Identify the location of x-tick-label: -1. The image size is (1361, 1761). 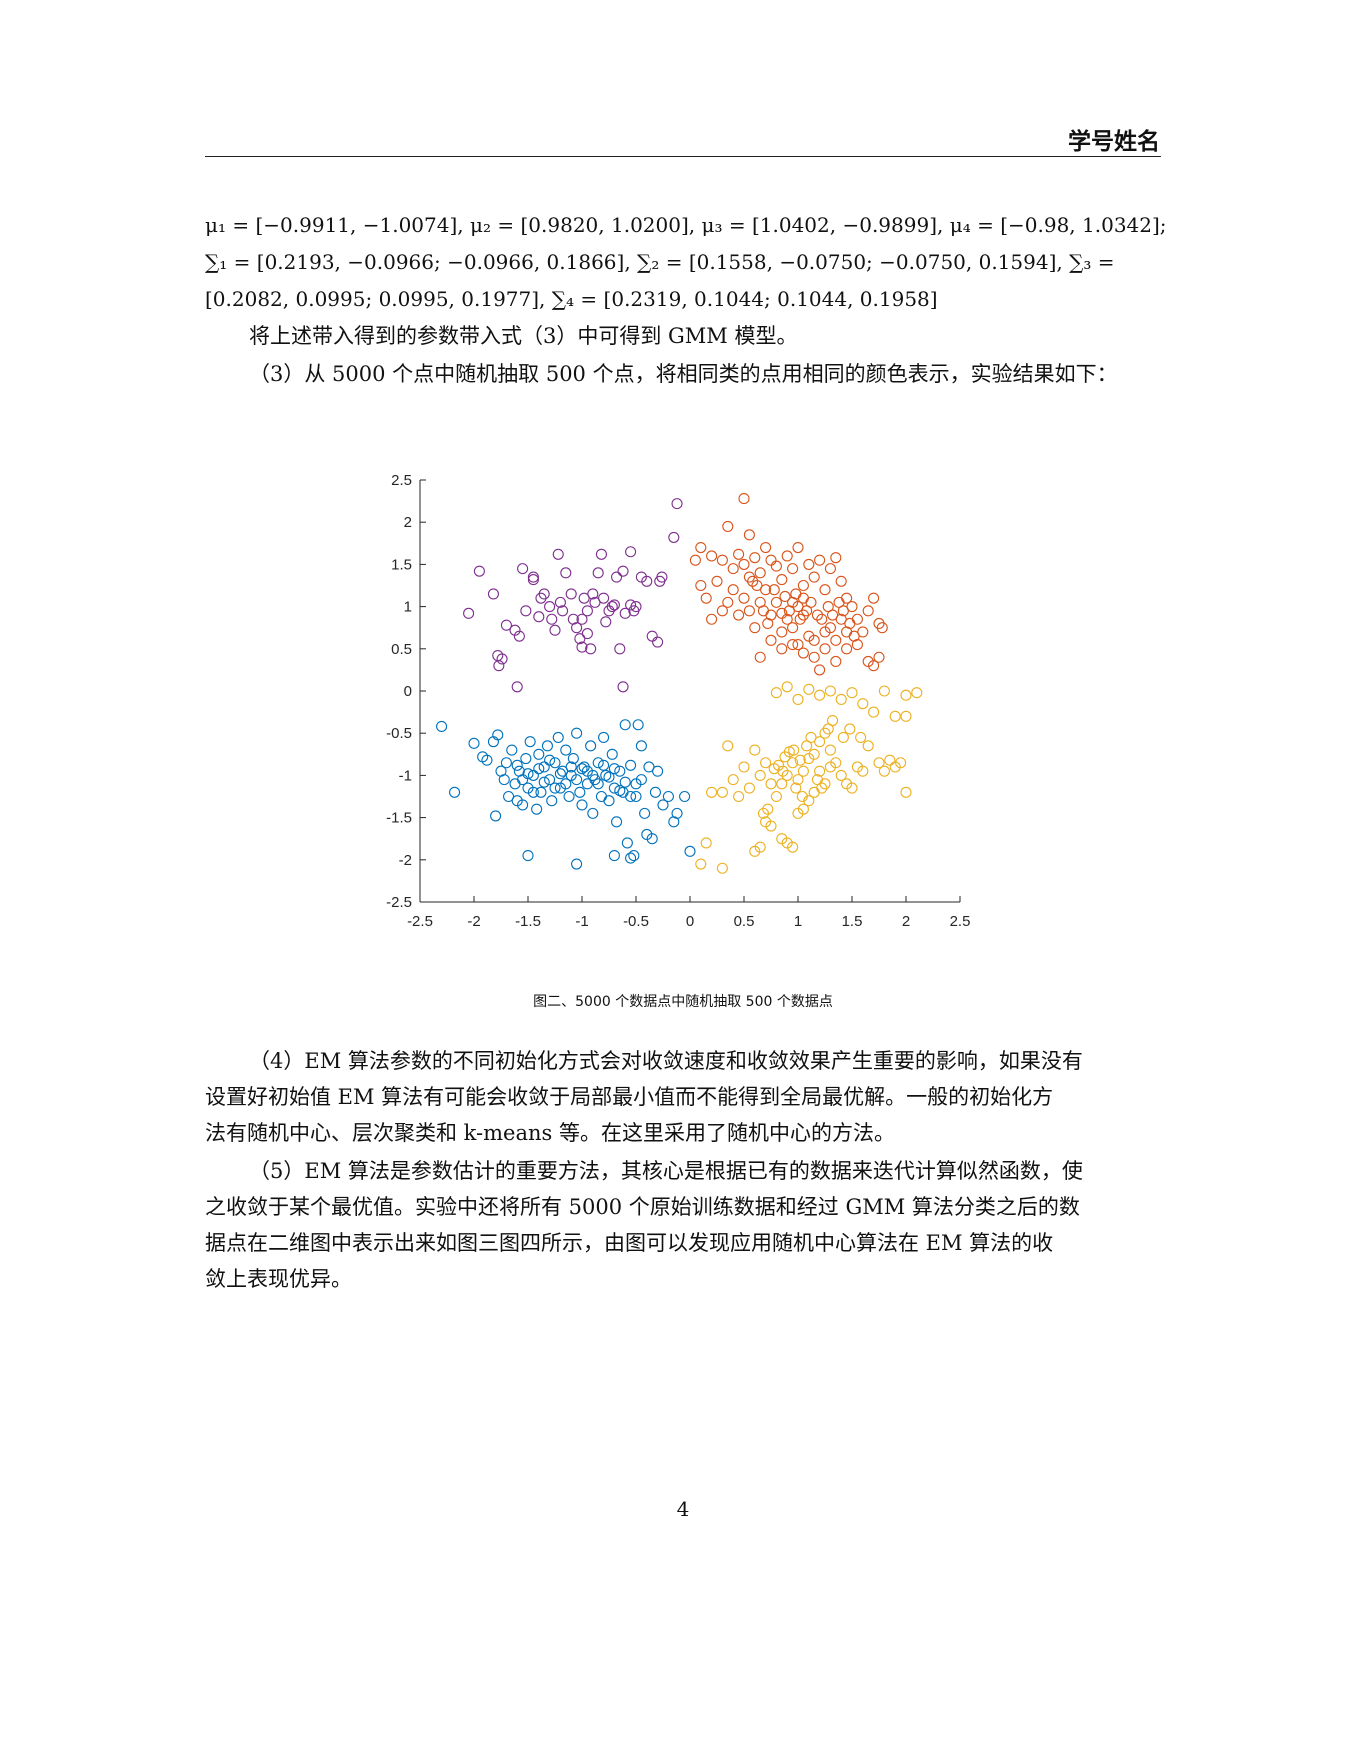
(581, 921).